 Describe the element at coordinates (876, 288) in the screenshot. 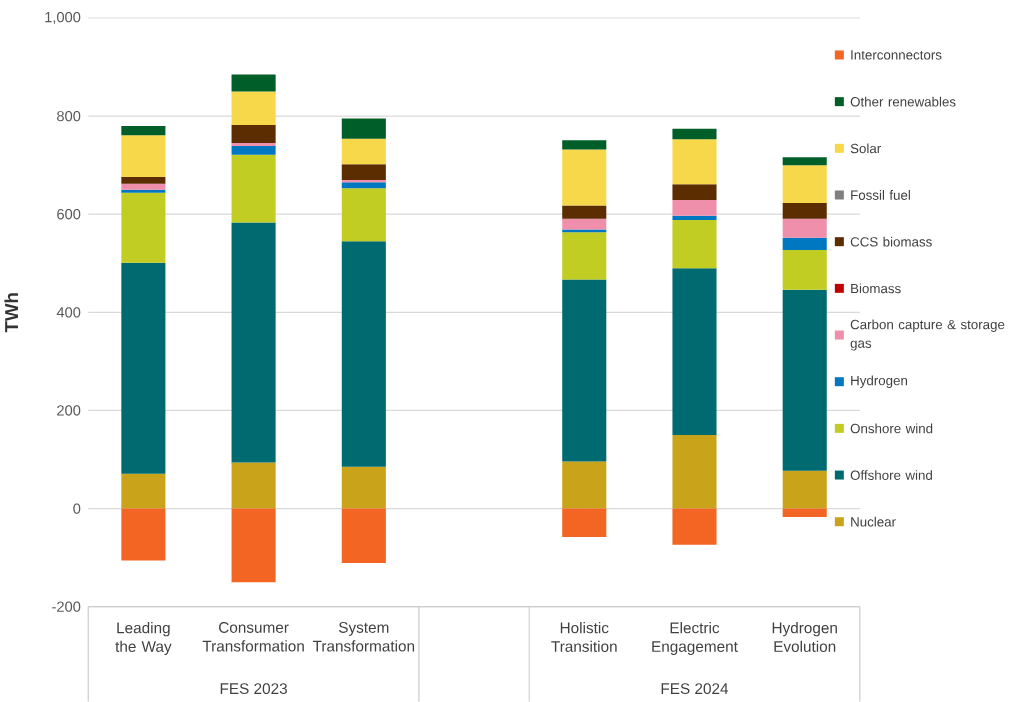

I see `legend-label: Biomass` at that location.